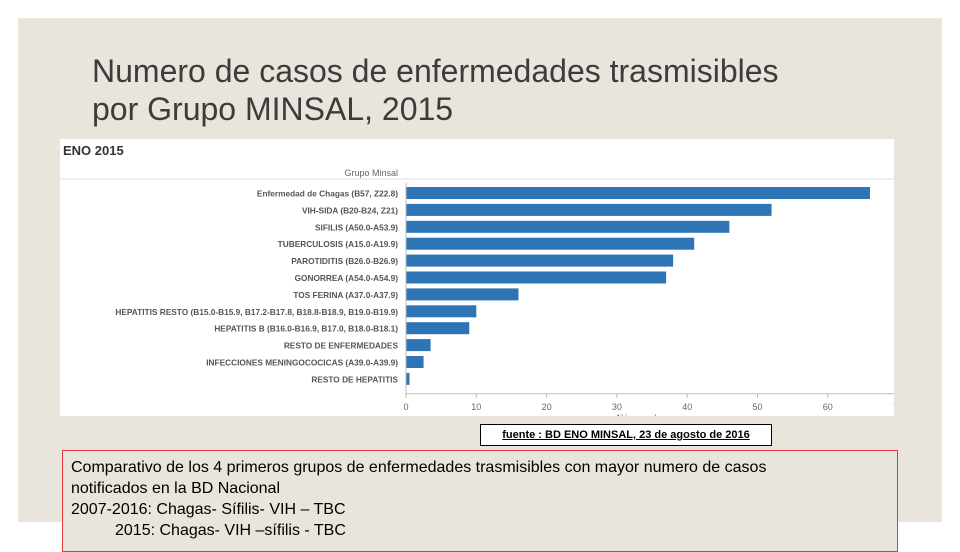  I want to click on category-header: Grupo Minsal, so click(371, 173).